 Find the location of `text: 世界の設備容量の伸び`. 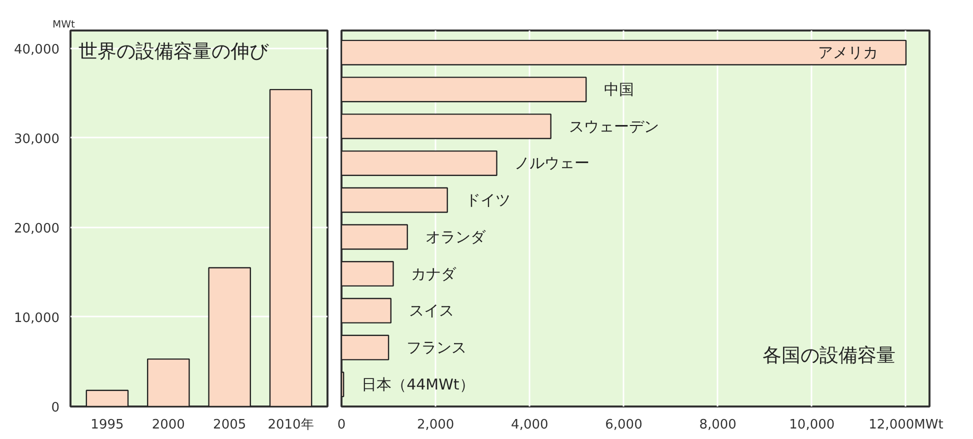

text: 世界の設備容量の伸び is located at coordinates (174, 51).